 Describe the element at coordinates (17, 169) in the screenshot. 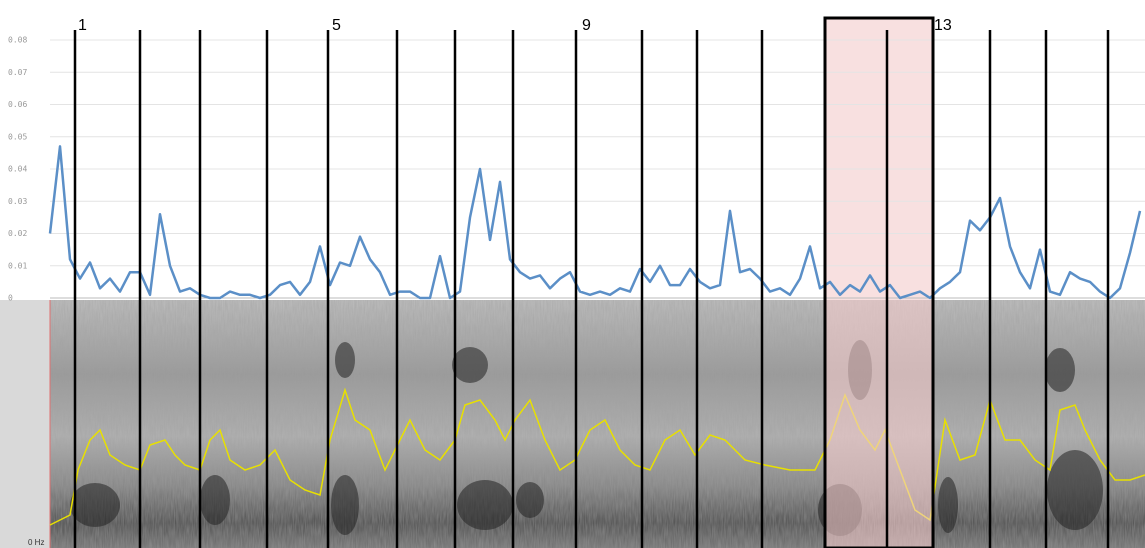

I see `y-tick-label: 0.04` at that location.